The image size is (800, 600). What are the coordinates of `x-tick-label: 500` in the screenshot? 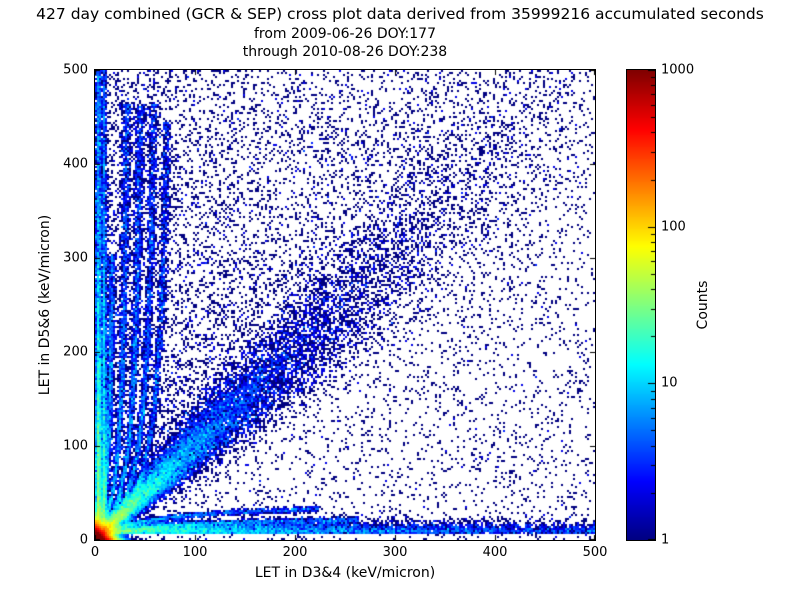 It's located at (595, 552).